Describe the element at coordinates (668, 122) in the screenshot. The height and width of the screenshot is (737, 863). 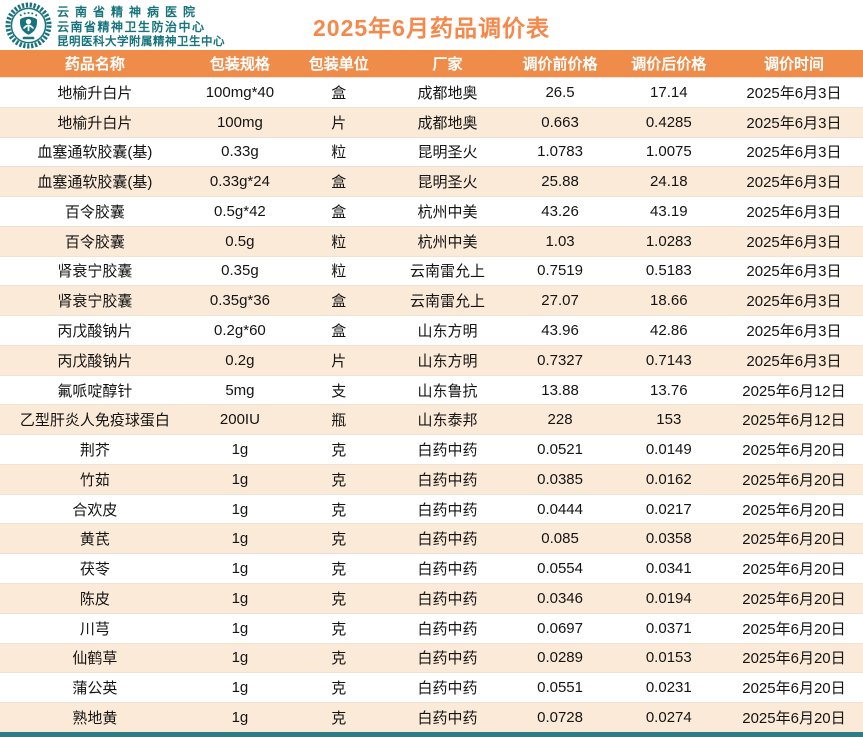
I see `cell-price-after: 0.4285` at that location.